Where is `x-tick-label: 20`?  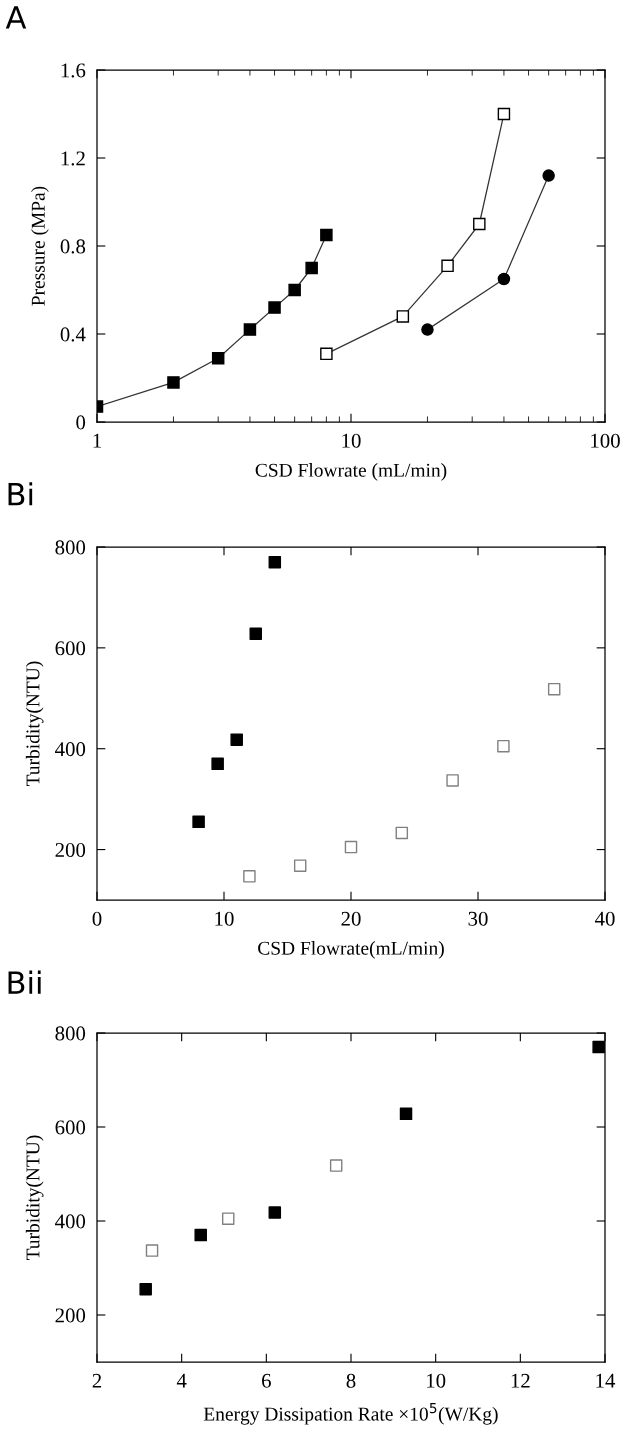
x-tick-label: 20 is located at coordinates (351, 918).